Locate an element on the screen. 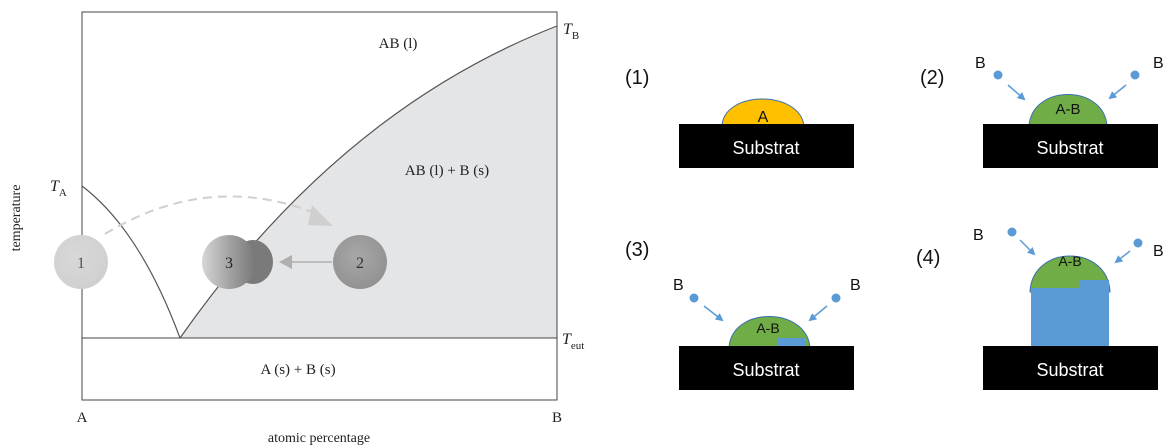  droplet-2-label: 2 is located at coordinates (360, 263).